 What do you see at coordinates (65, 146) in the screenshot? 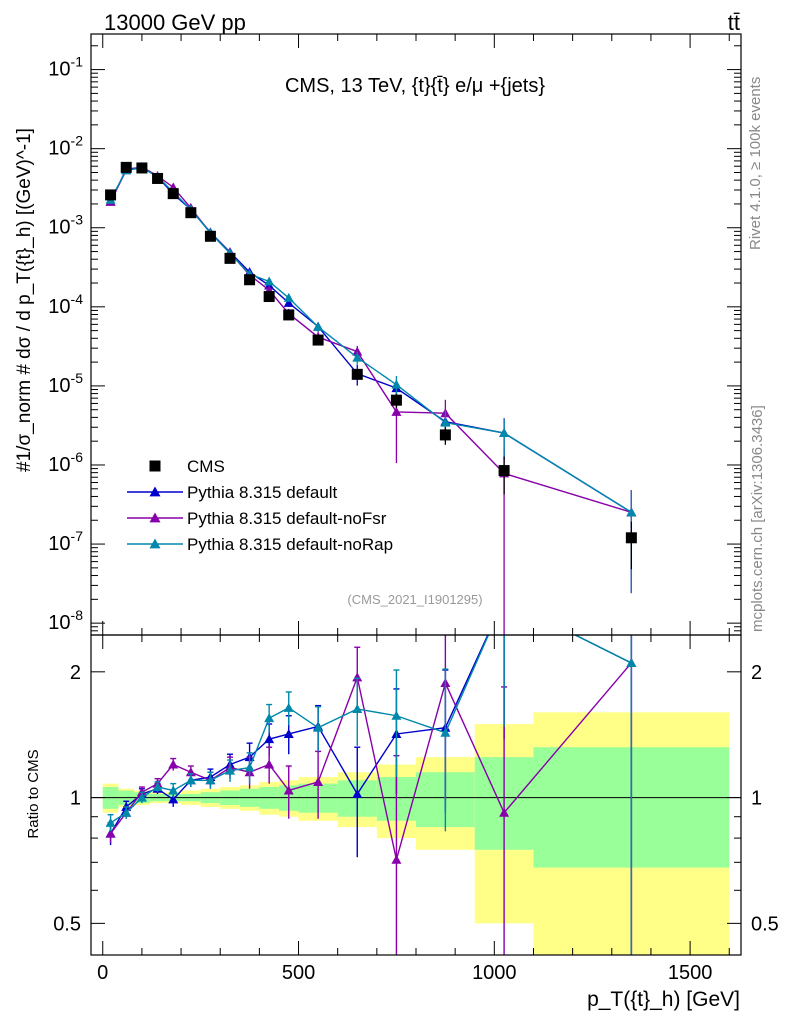
I see `y-tick-label: 10⁻²` at bounding box center [65, 146].